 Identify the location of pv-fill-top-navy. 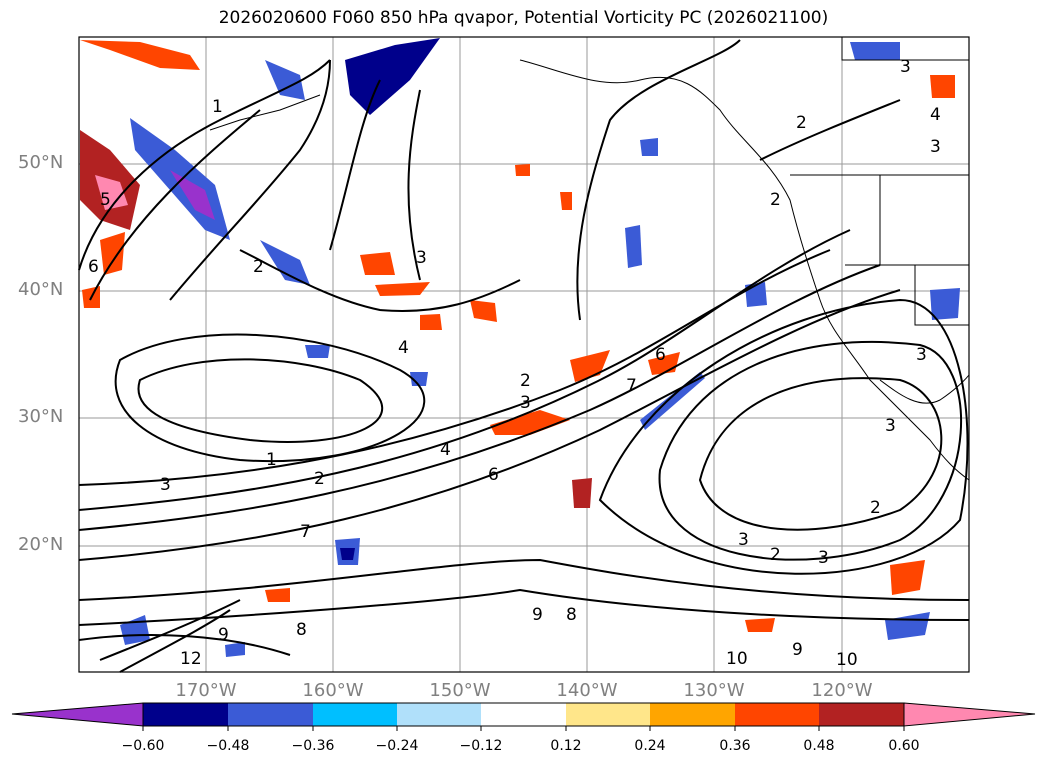
(392, 76).